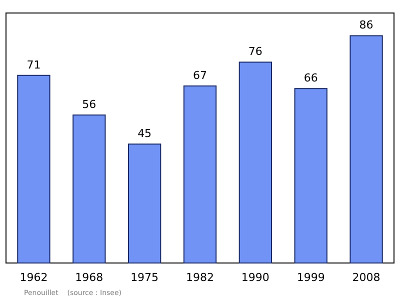 Image resolution: width=400 pixels, height=299 pixels. Describe the element at coordinates (200, 277) in the screenshot. I see `x-tick-label: 1982` at that location.